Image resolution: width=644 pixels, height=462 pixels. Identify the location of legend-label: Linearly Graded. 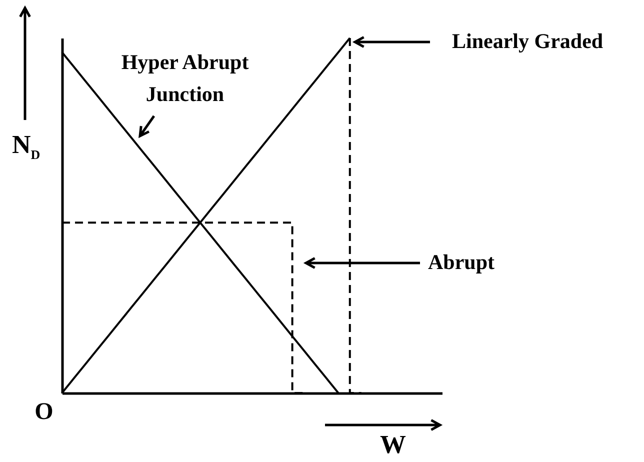
(528, 41).